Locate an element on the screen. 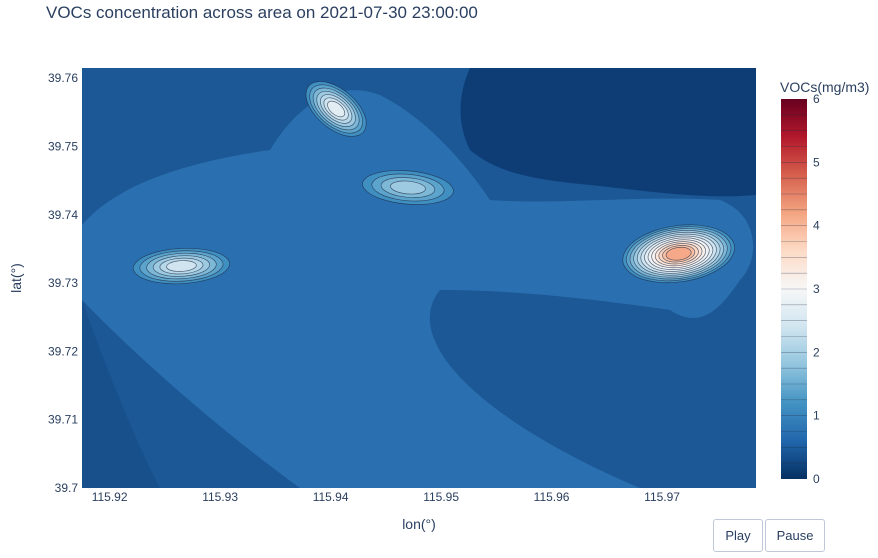 This screenshot has width=878, height=558. colorbar-level-lines is located at coordinates (794, 289).